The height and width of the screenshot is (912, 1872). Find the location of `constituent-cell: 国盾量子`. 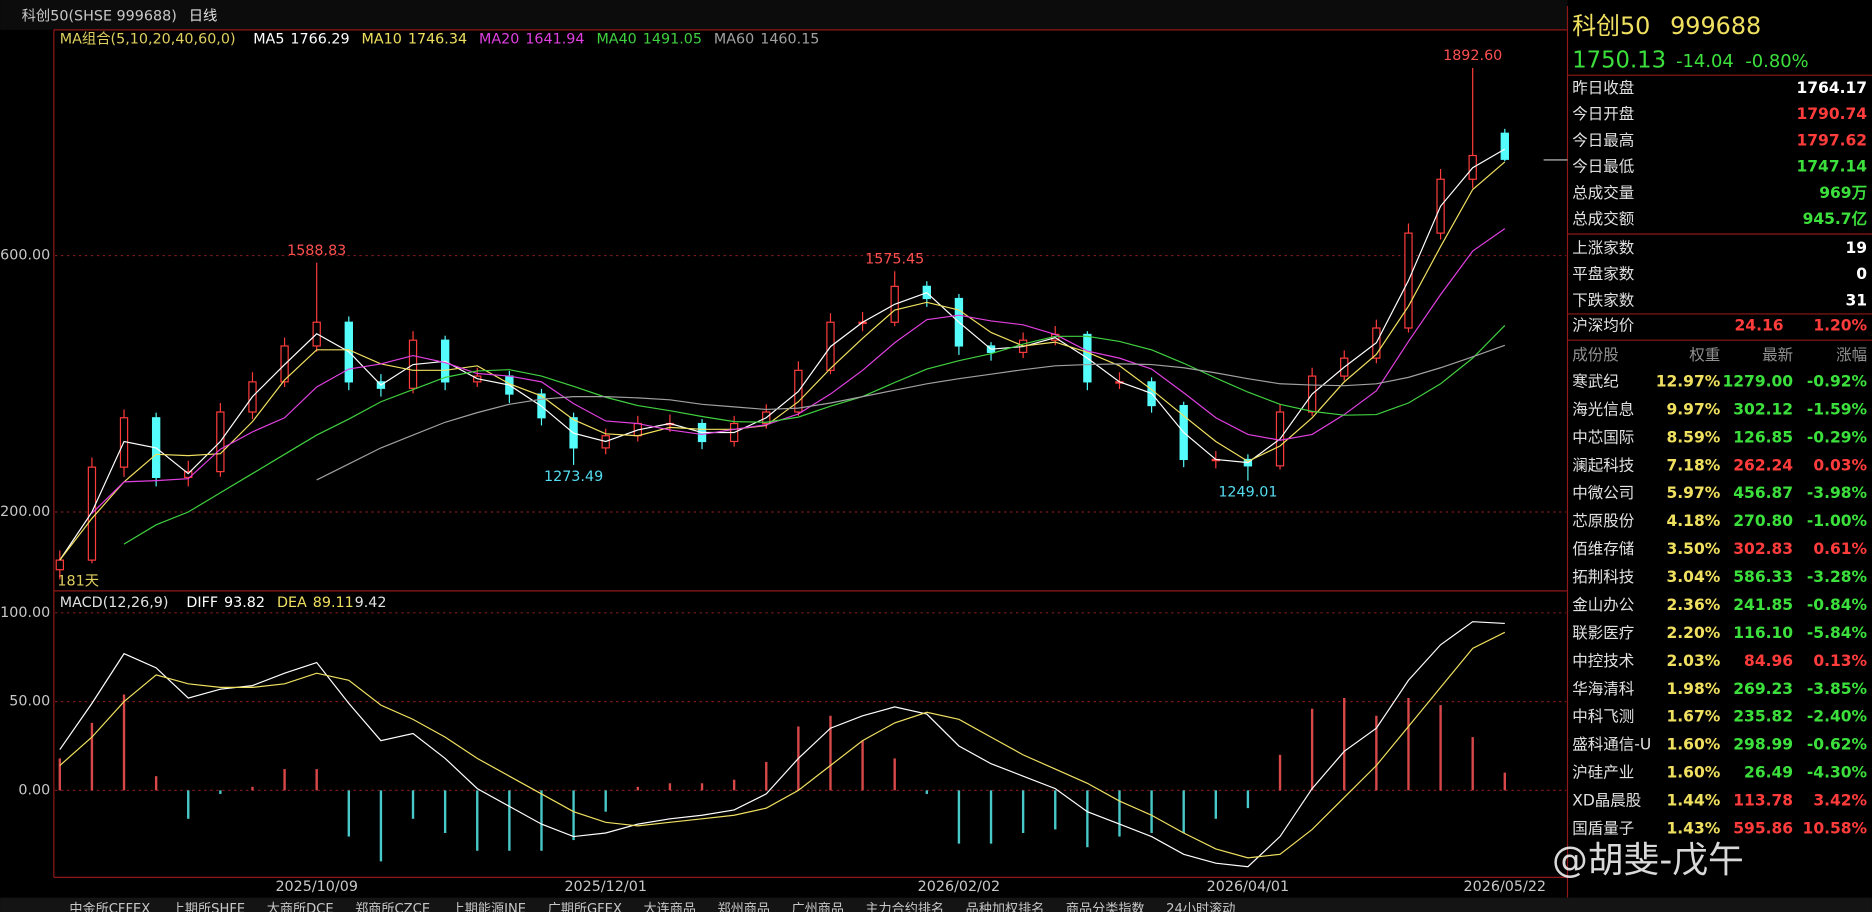

constituent-cell: 国盾量子 is located at coordinates (1603, 828).